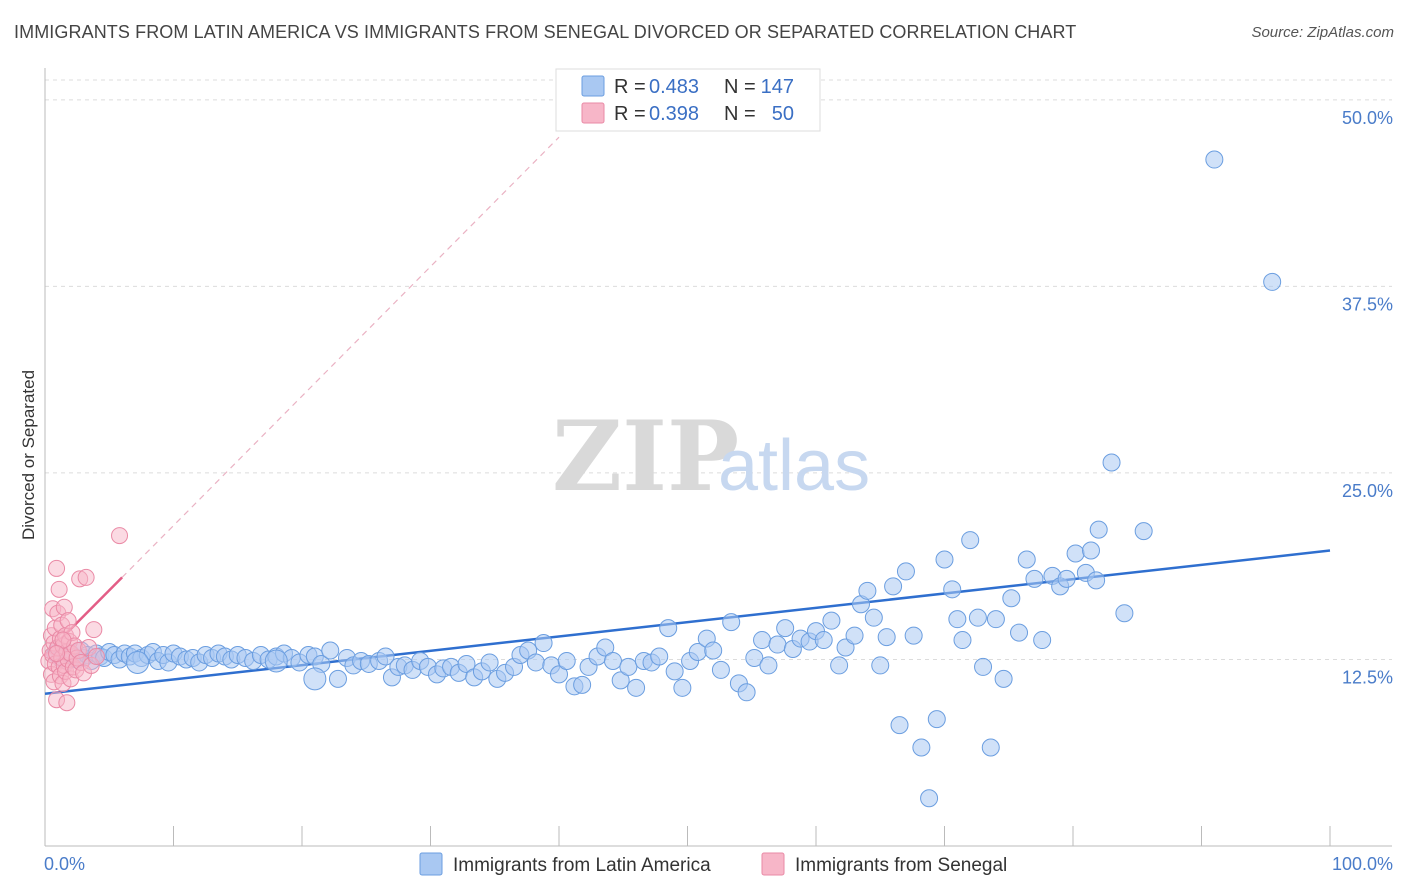 This screenshot has height=892, width=1406. What do you see at coordinates (1367, 491) in the screenshot?
I see `y-tick-label-1: 25.0%` at bounding box center [1367, 491].